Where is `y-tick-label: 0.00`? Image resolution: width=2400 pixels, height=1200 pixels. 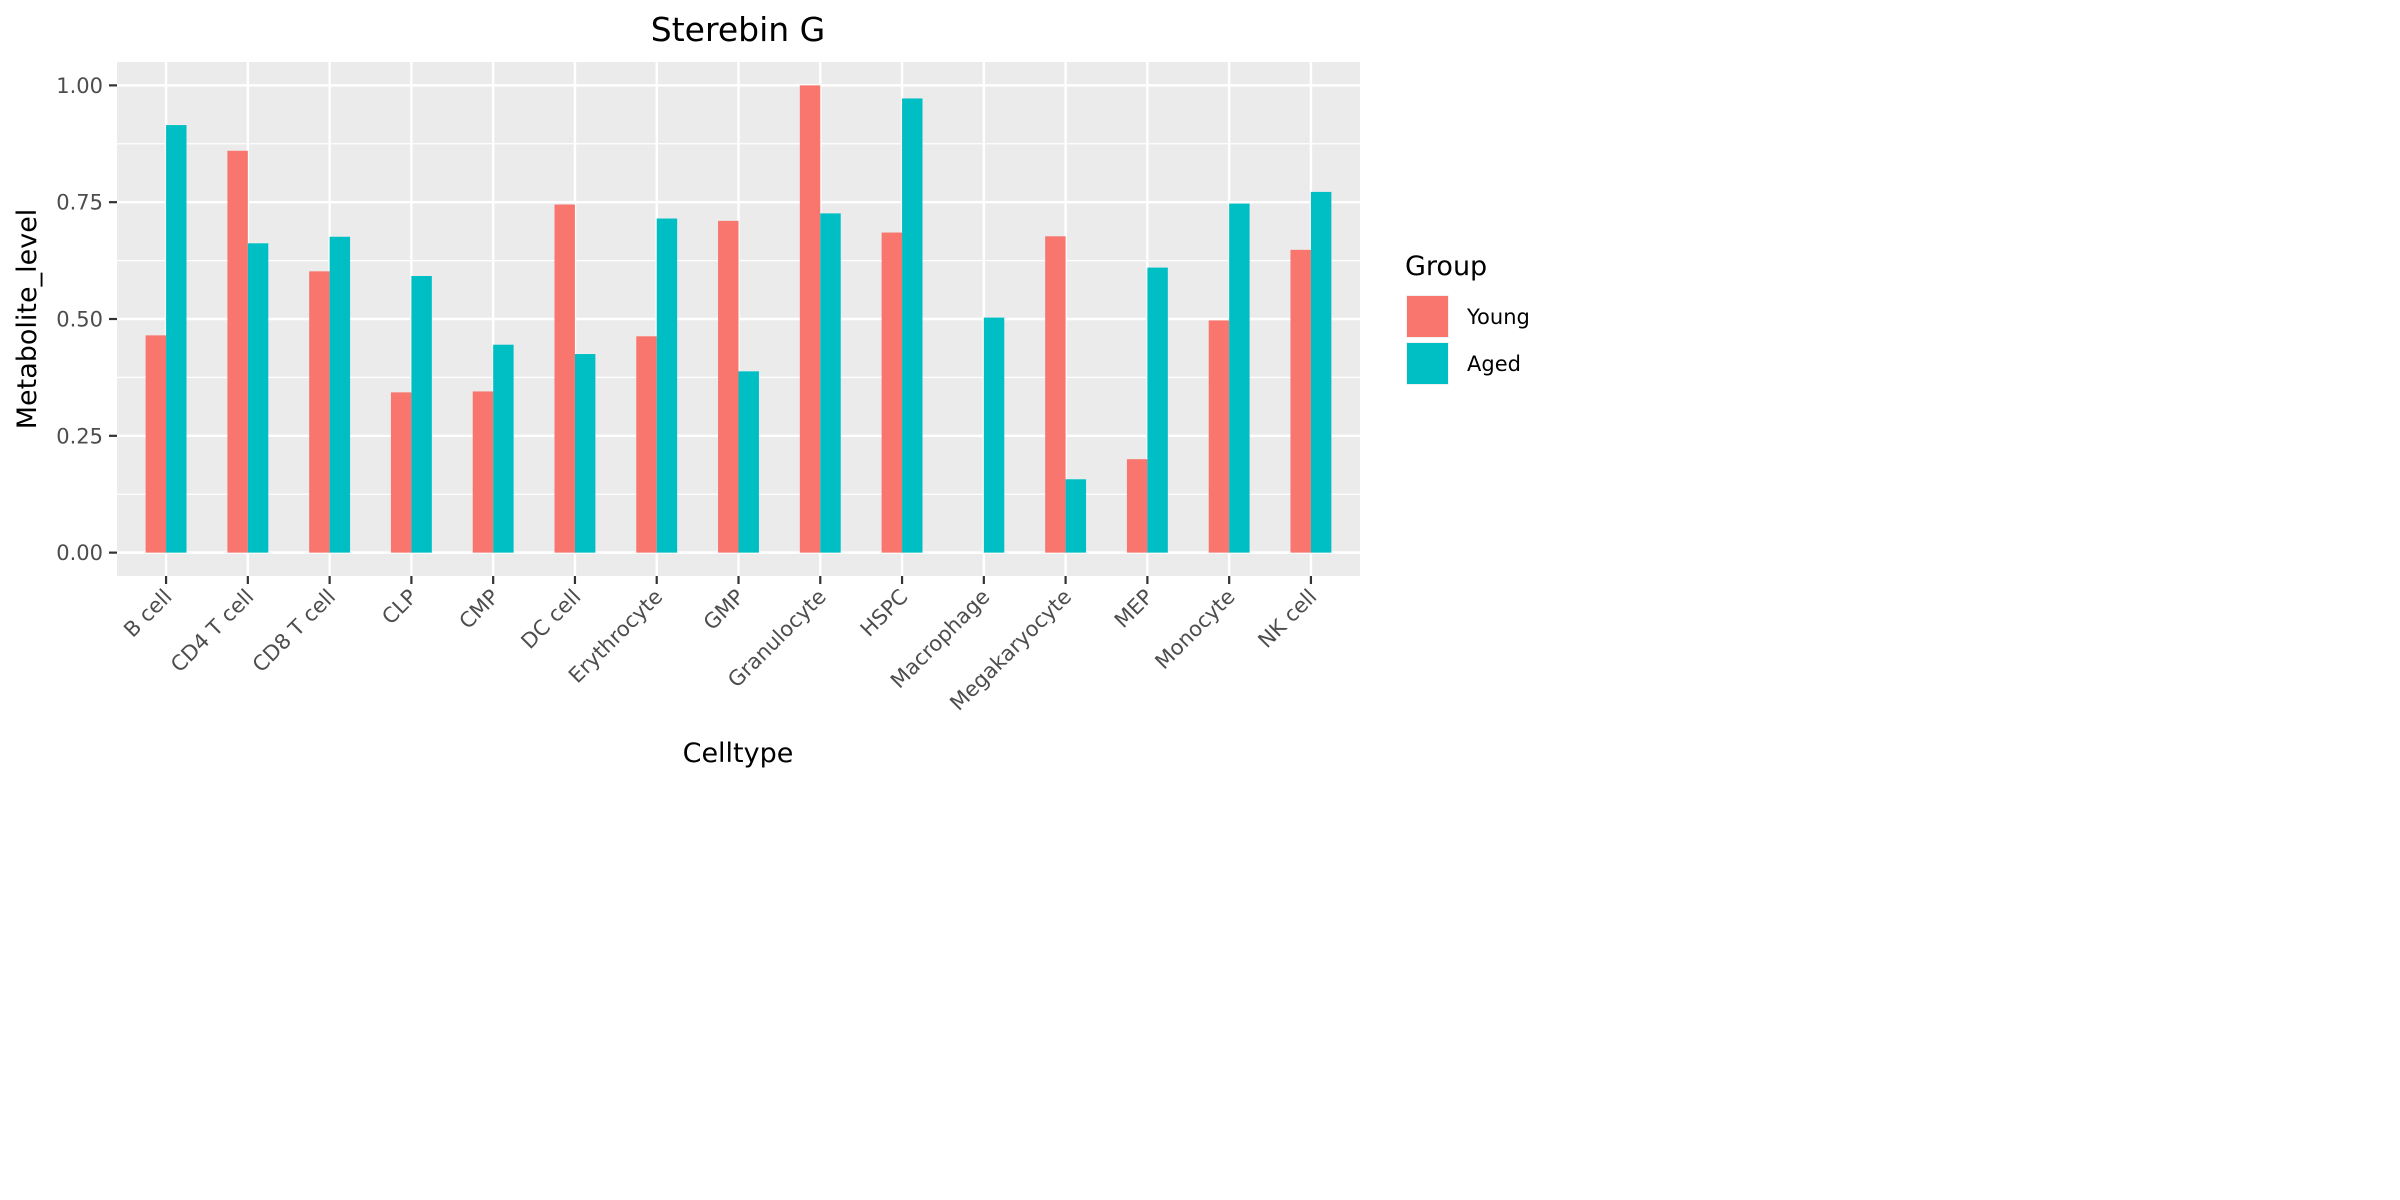
y-tick-label: 0.00 is located at coordinates (79, 553).